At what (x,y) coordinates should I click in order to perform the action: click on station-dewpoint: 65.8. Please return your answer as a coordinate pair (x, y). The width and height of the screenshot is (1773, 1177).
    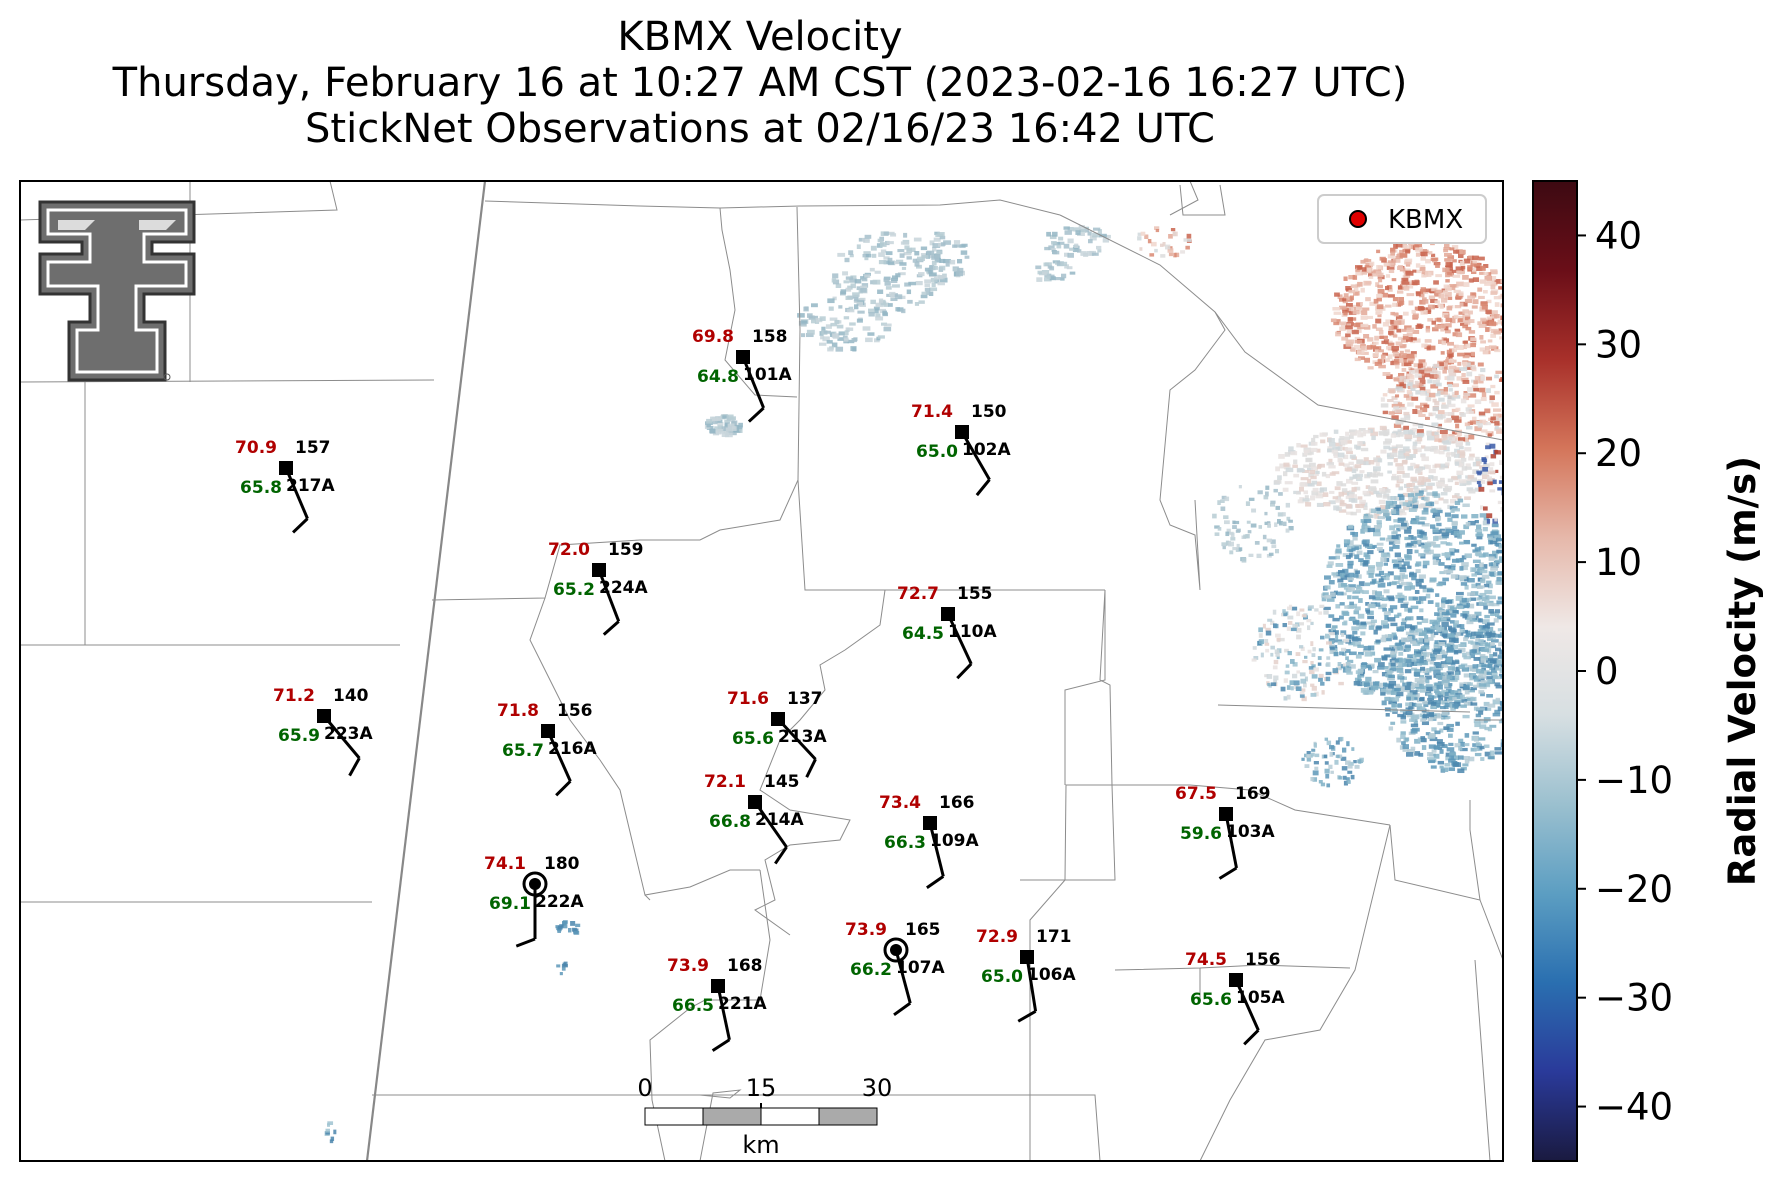
    Looking at the image, I should click on (261, 488).